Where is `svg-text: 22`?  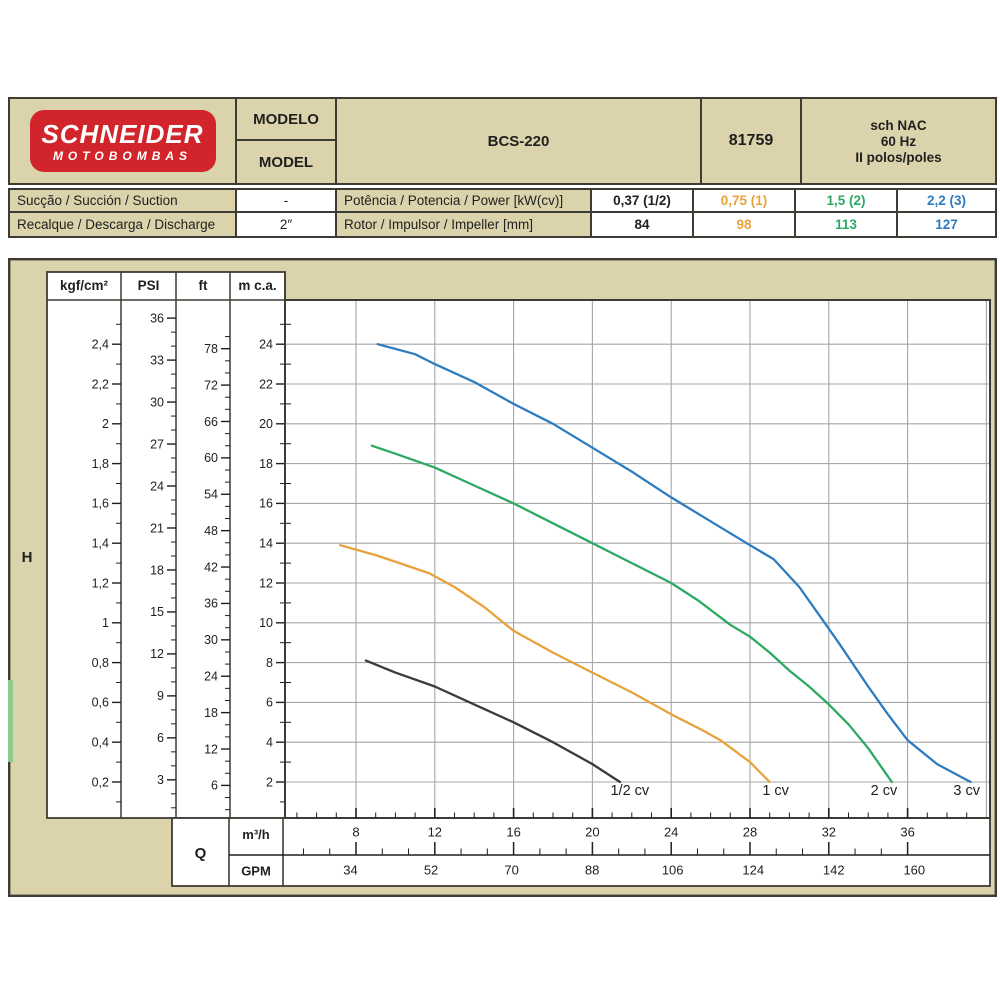 svg-text: 22 is located at coordinates (266, 384).